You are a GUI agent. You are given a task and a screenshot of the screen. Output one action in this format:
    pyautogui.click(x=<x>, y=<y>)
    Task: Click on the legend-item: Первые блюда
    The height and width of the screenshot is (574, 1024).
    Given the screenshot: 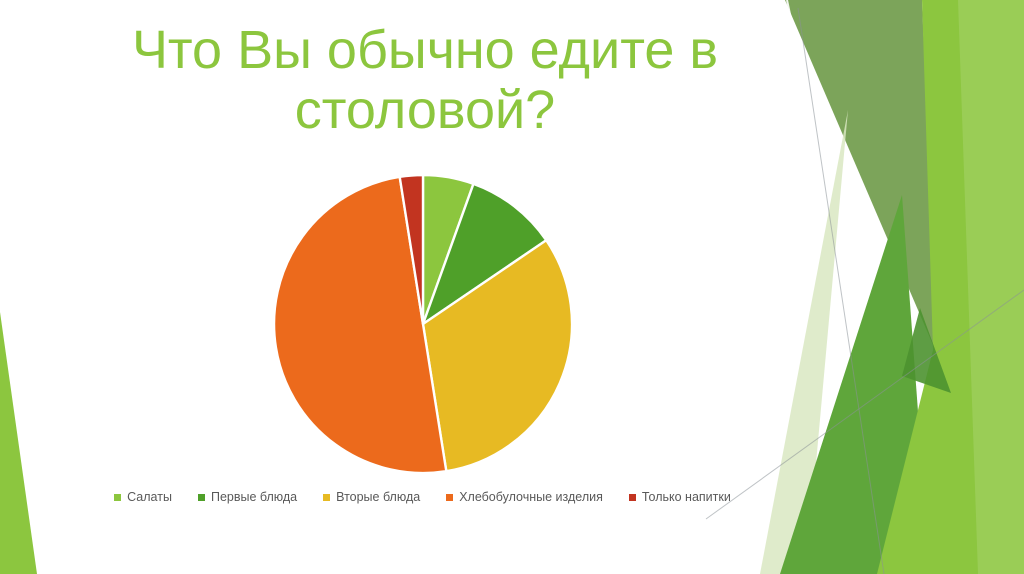 What is the action you would take?
    pyautogui.click(x=247, y=497)
    